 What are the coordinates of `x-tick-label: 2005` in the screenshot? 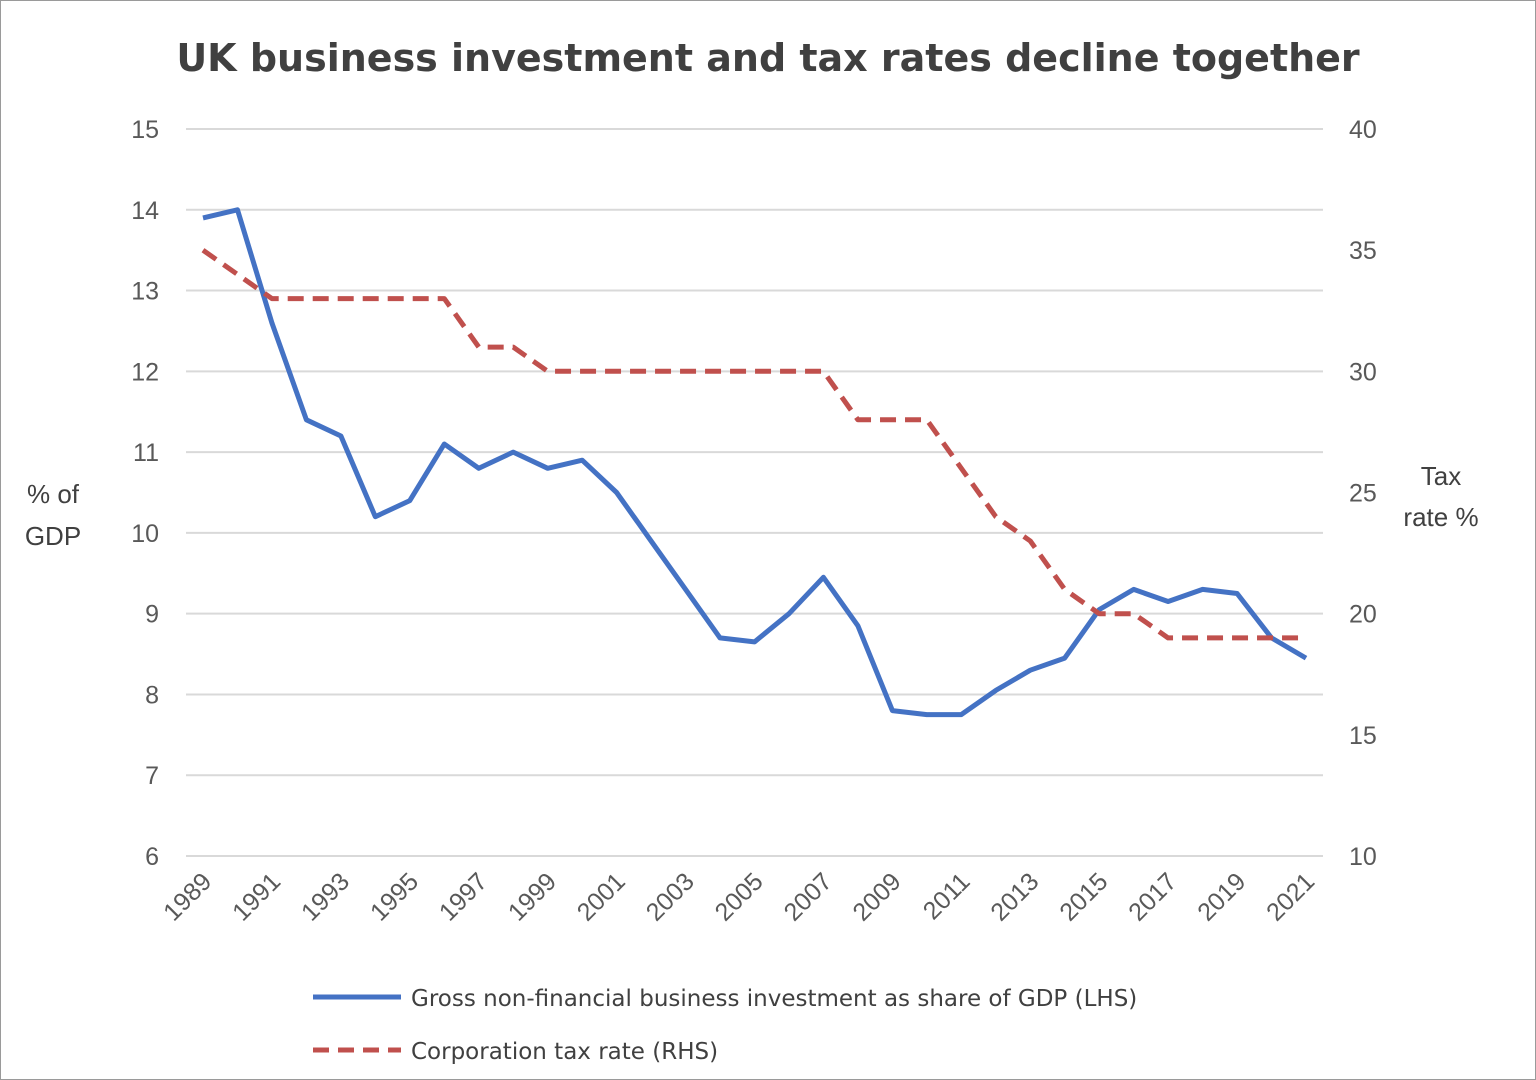 It's located at (739, 896).